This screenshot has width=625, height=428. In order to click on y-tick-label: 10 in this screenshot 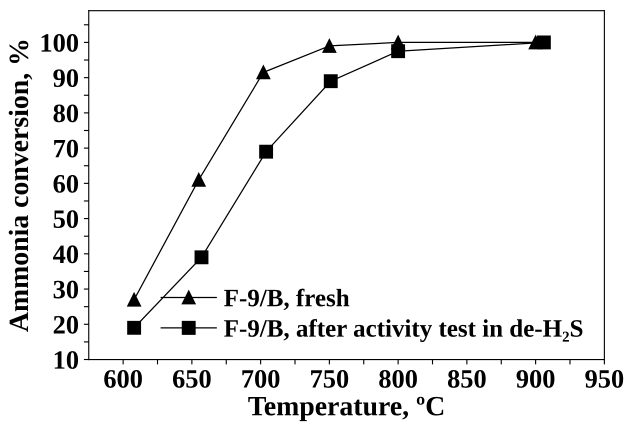, I will do `click(66, 360)`.